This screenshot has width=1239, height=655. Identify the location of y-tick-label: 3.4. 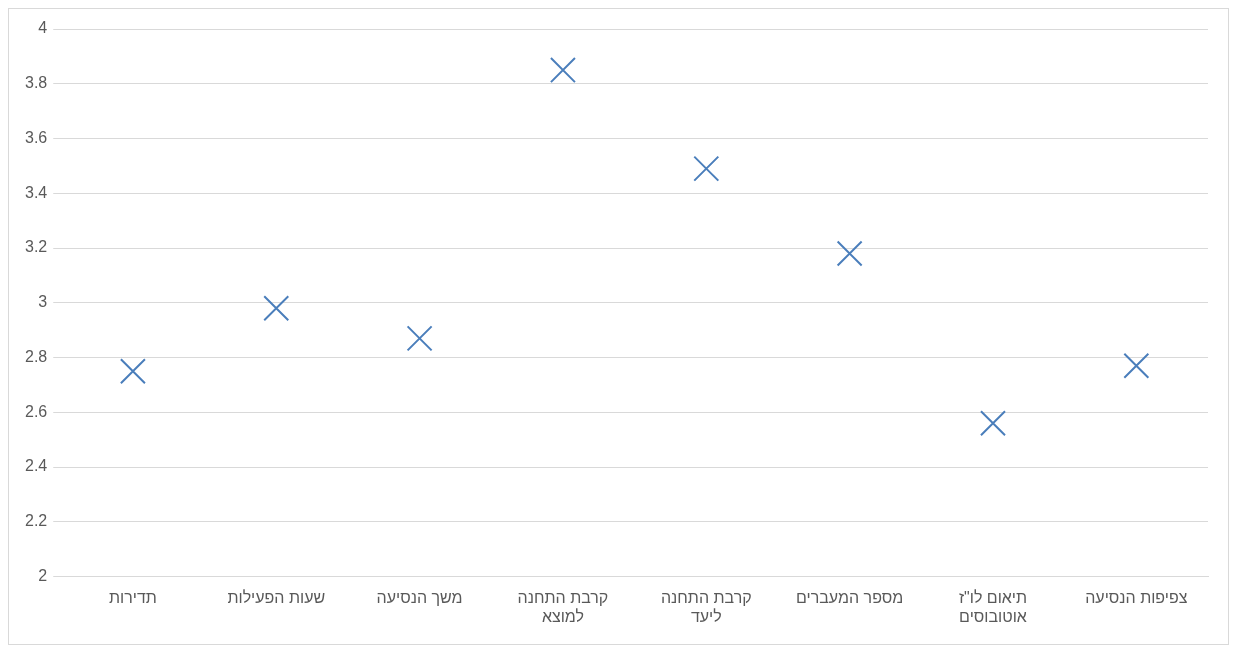
(36, 192).